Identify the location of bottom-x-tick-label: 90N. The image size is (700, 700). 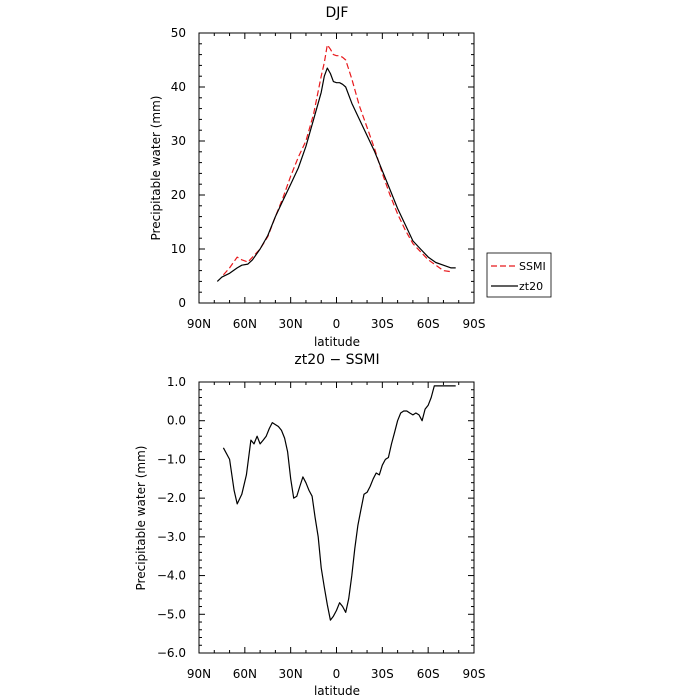
(199, 674).